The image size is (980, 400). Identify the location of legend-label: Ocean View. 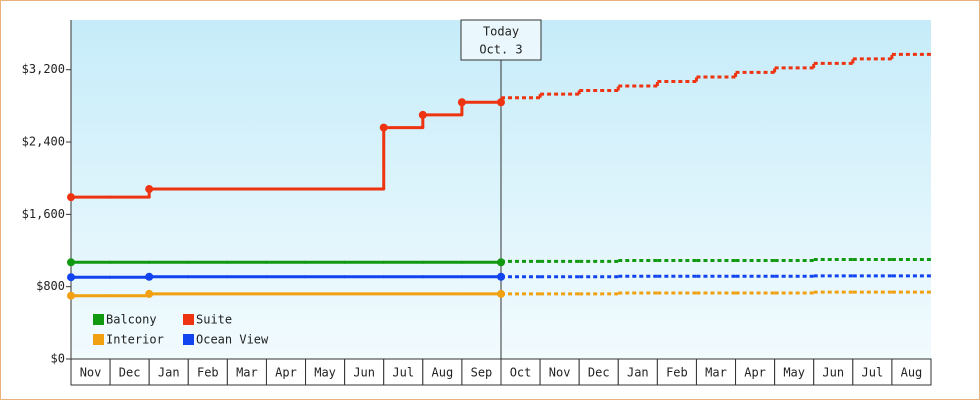
(232, 340).